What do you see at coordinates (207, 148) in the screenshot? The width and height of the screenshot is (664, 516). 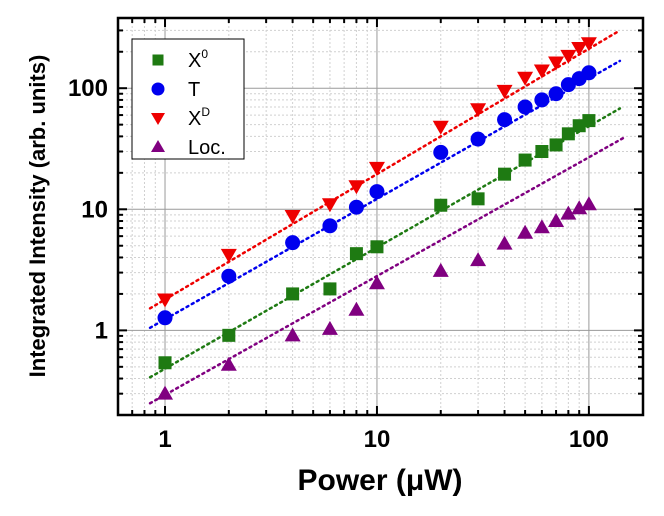 I see `legend-label-loc: Loc.` at bounding box center [207, 148].